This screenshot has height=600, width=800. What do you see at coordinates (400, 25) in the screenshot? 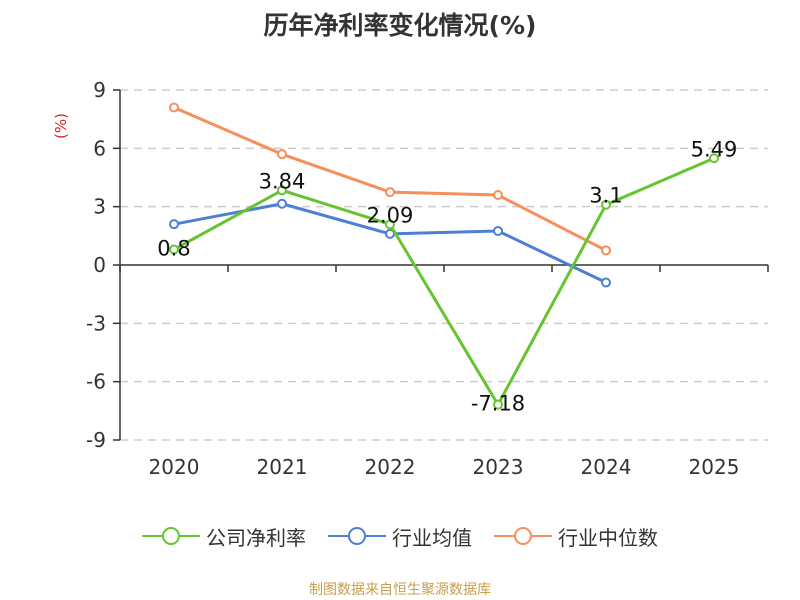
I see `chart-title: 历年净利率变化情况(%)` at bounding box center [400, 25].